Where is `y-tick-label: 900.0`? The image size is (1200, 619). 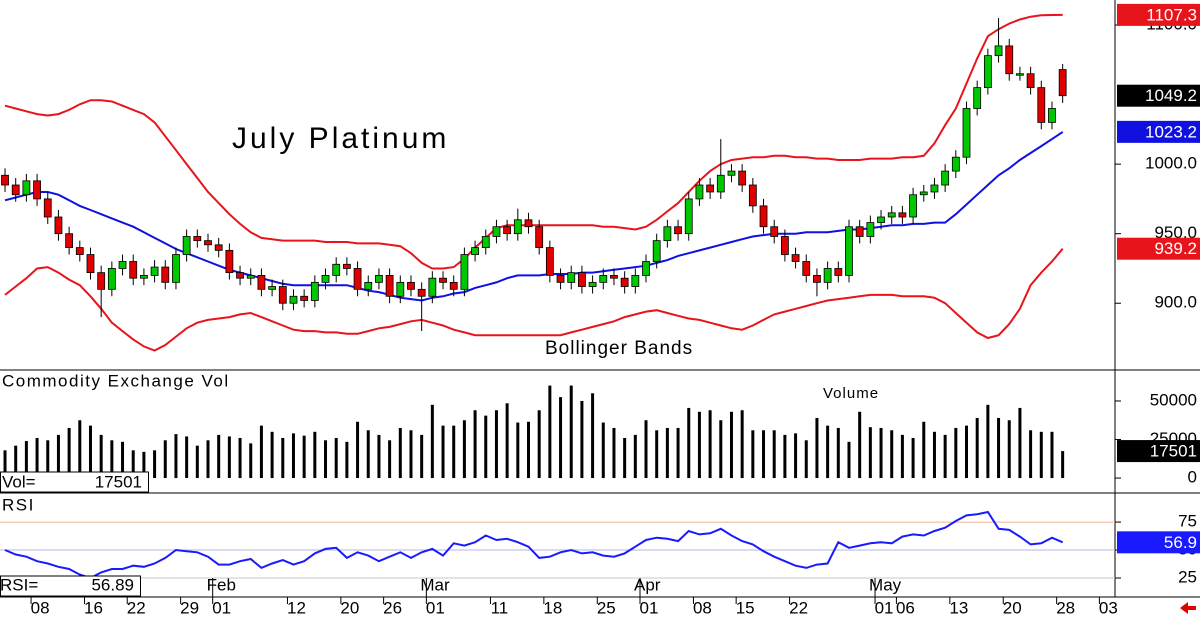
y-tick-label: 900.0 is located at coordinates (1175, 302).